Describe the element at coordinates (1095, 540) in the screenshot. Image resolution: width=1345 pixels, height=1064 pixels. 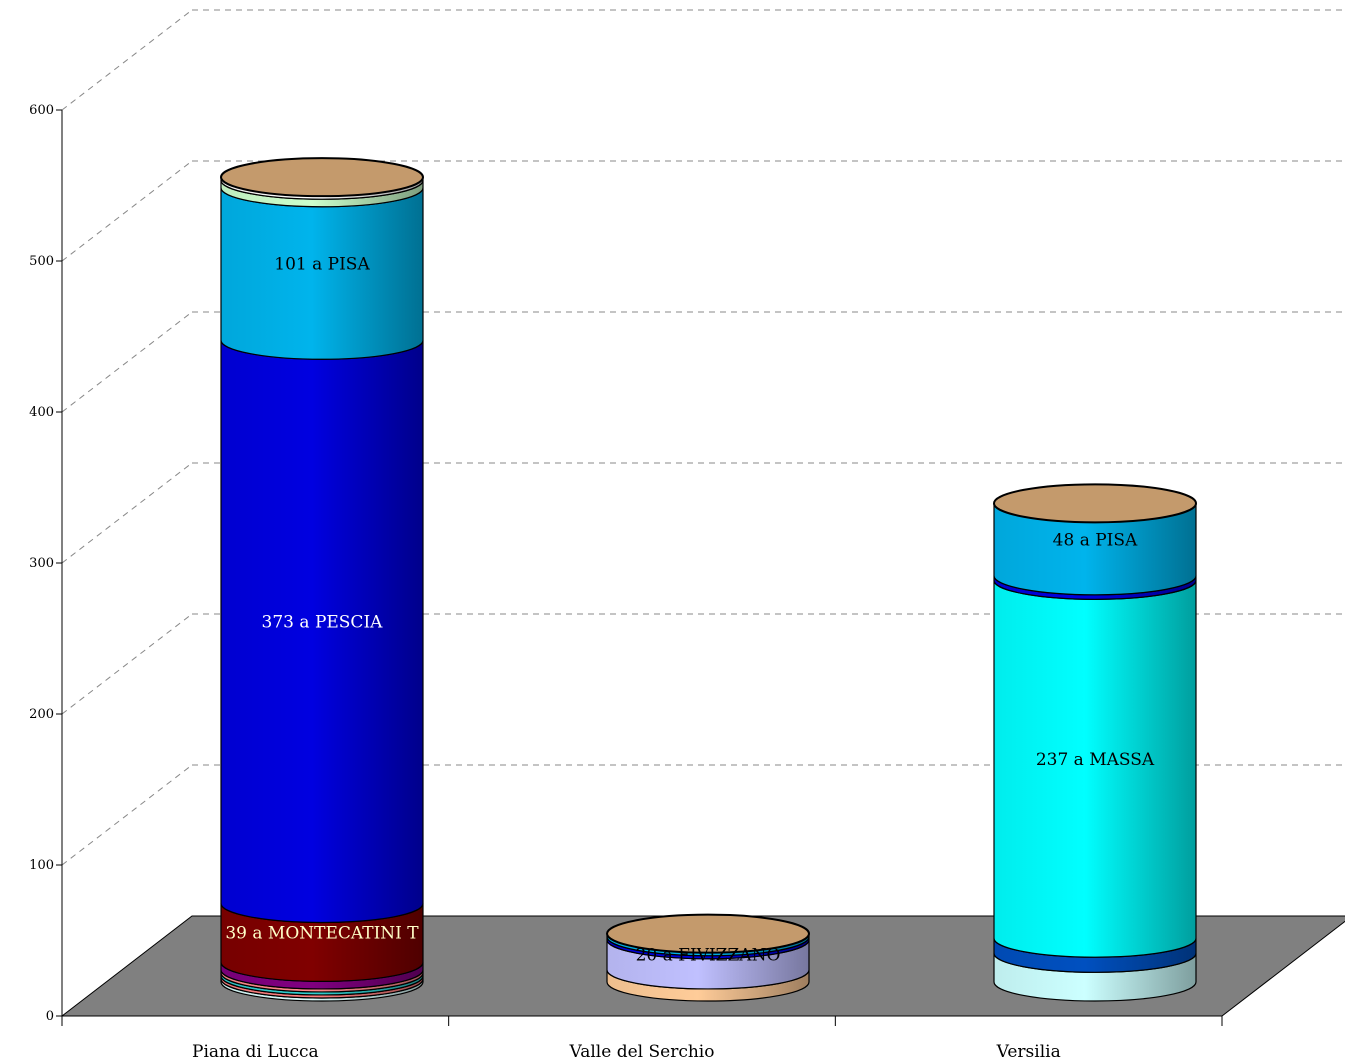
I see `segment-data-label: 48 a PISA` at that location.